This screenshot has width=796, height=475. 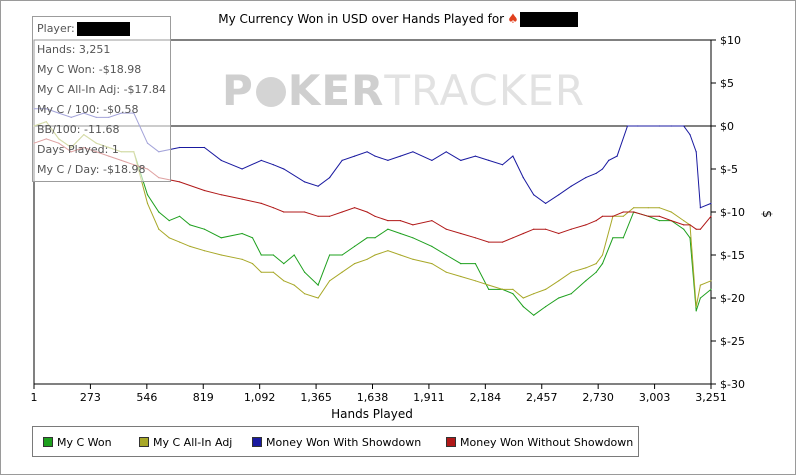 I want to click on legend-item-without-showdown: Money Won Without Showdown, so click(x=539, y=442).